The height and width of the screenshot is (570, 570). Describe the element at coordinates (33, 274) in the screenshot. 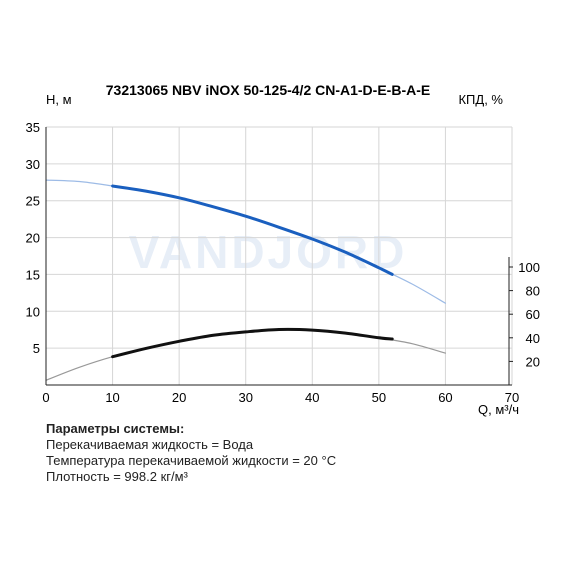

I see `y-tick-label: 15` at that location.